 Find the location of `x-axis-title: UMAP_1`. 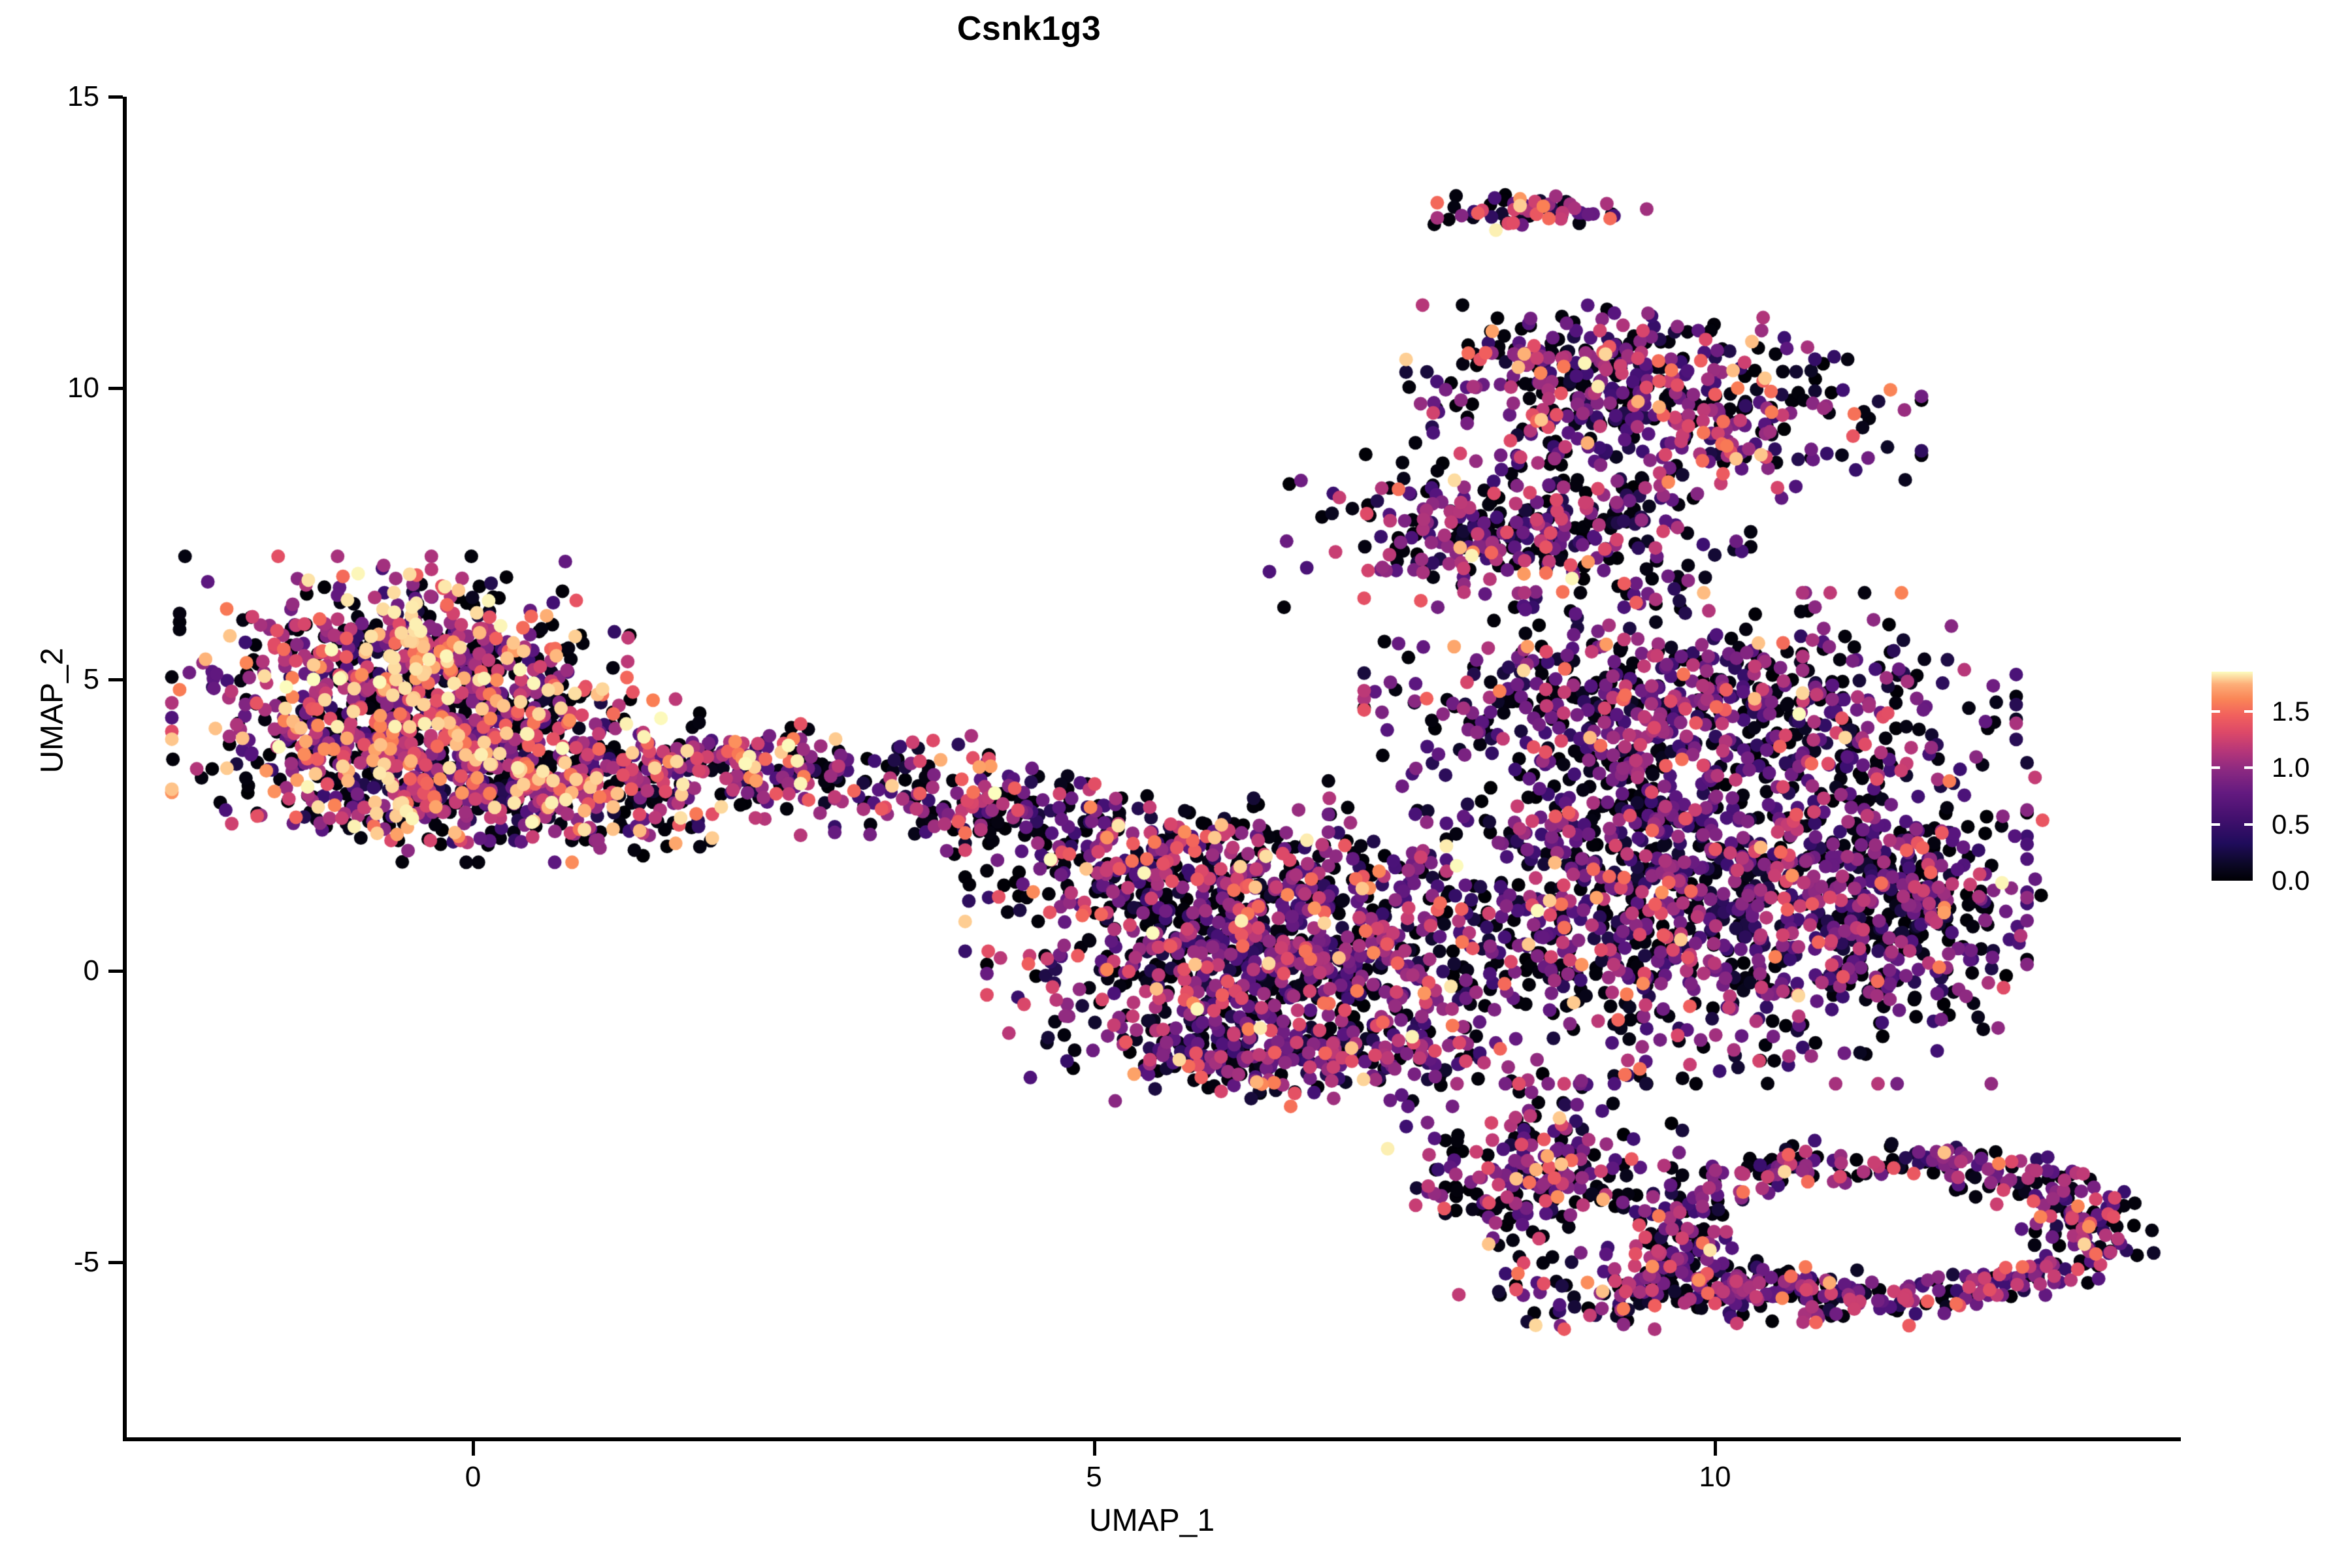

x-axis-title: UMAP_1 is located at coordinates (1151, 1520).